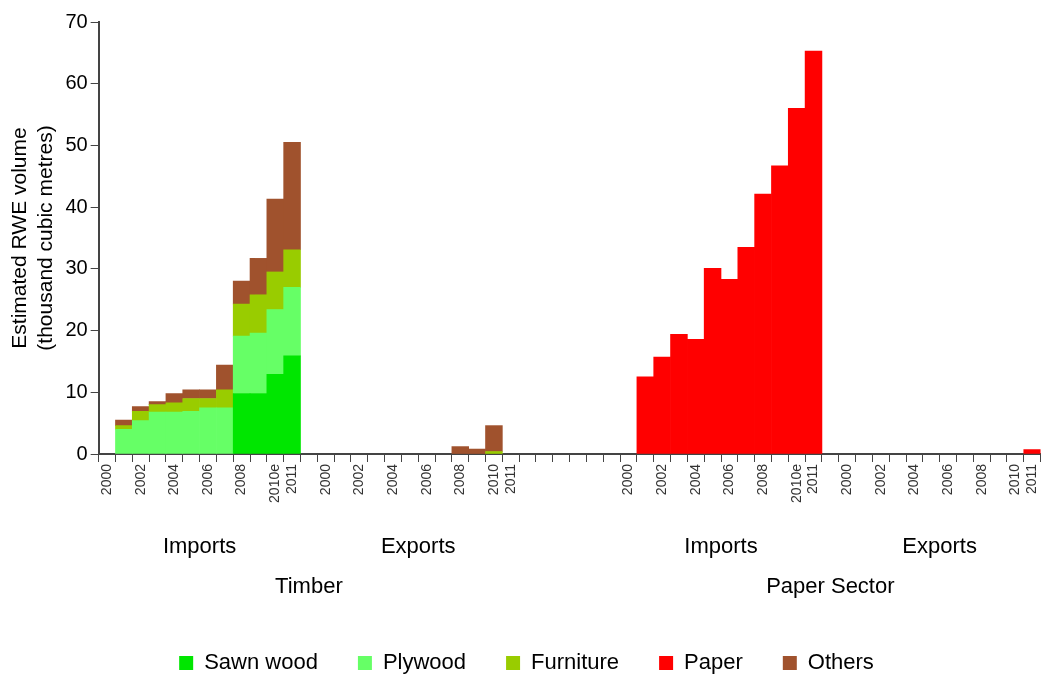  I want to click on legend-label: Others, so click(840, 662).